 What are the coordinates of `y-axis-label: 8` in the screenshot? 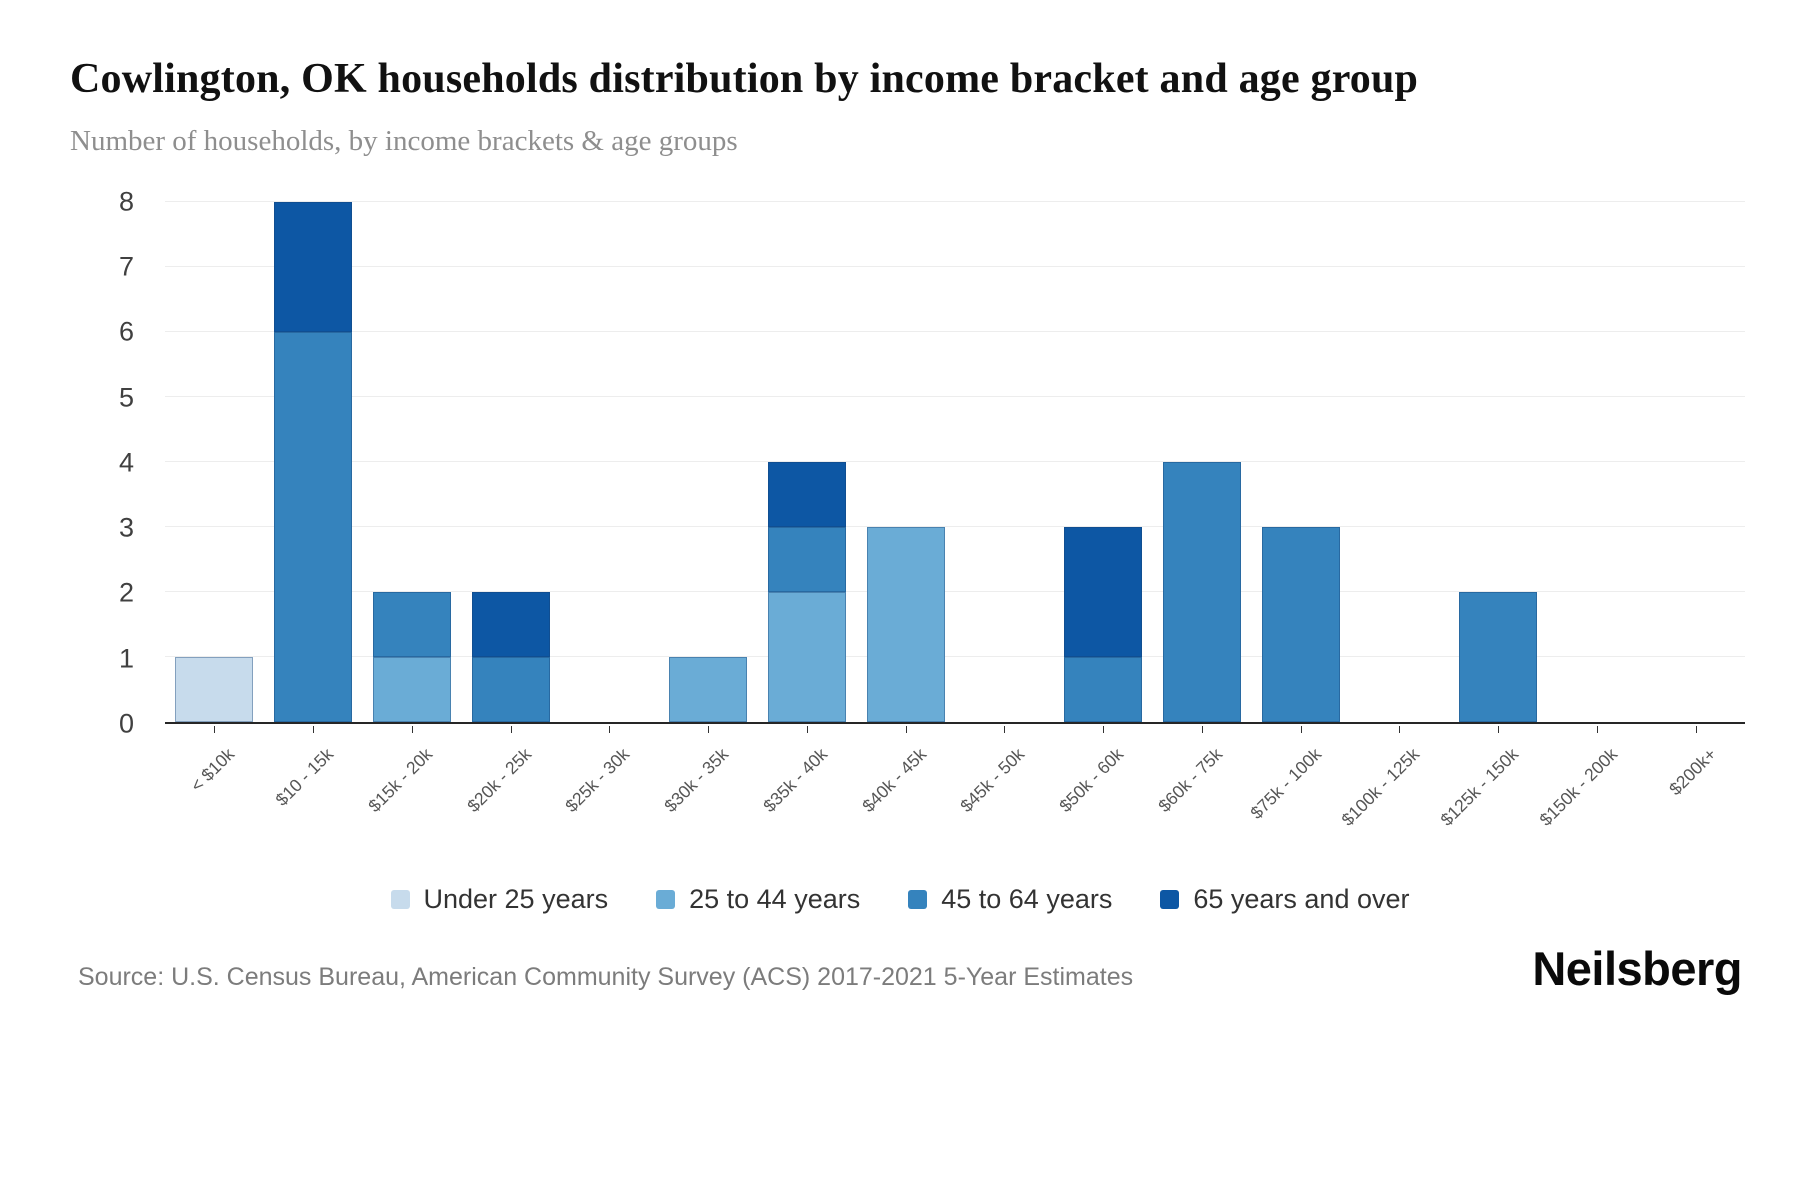 It's located at (126, 201).